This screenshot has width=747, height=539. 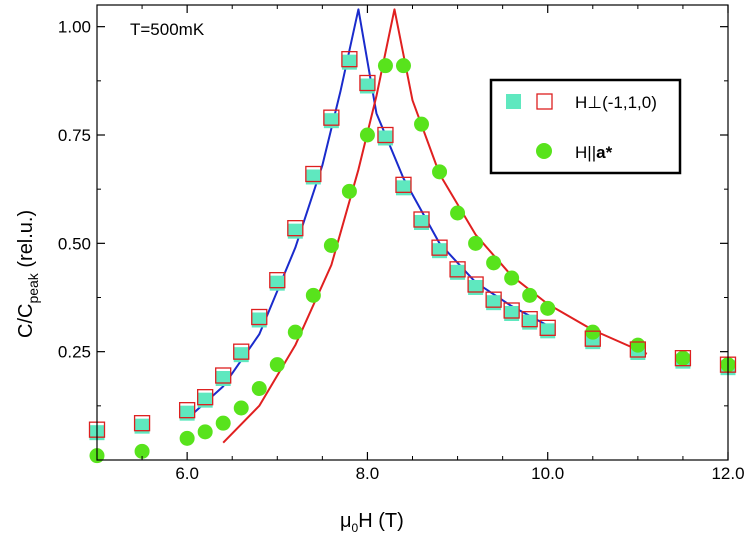 I want to click on x-axis-title-rest: H (T), so click(x=381, y=521).